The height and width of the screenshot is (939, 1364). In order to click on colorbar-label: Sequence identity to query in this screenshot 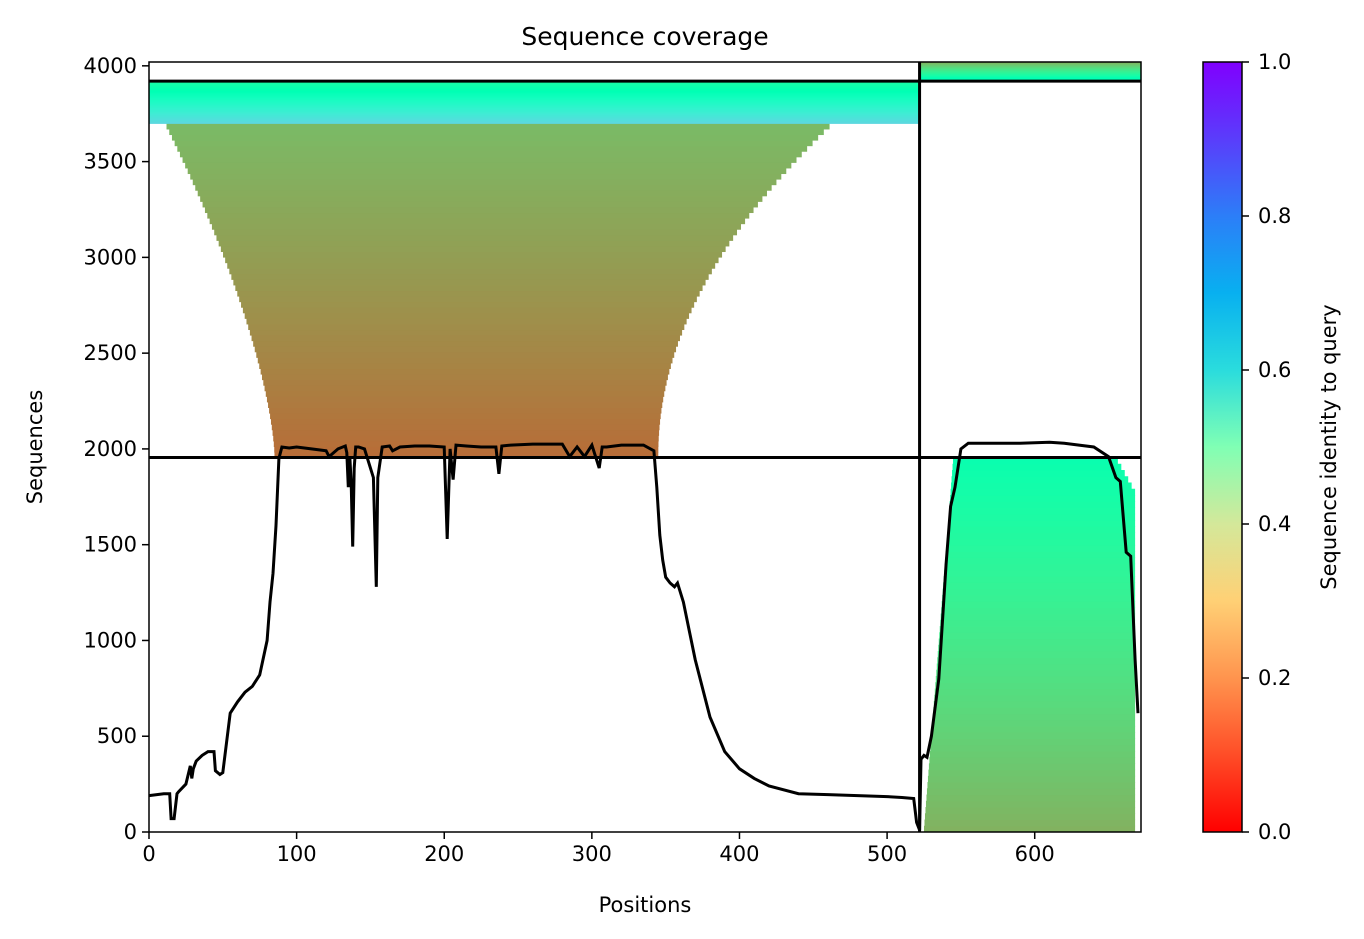, I will do `click(1329, 446)`.